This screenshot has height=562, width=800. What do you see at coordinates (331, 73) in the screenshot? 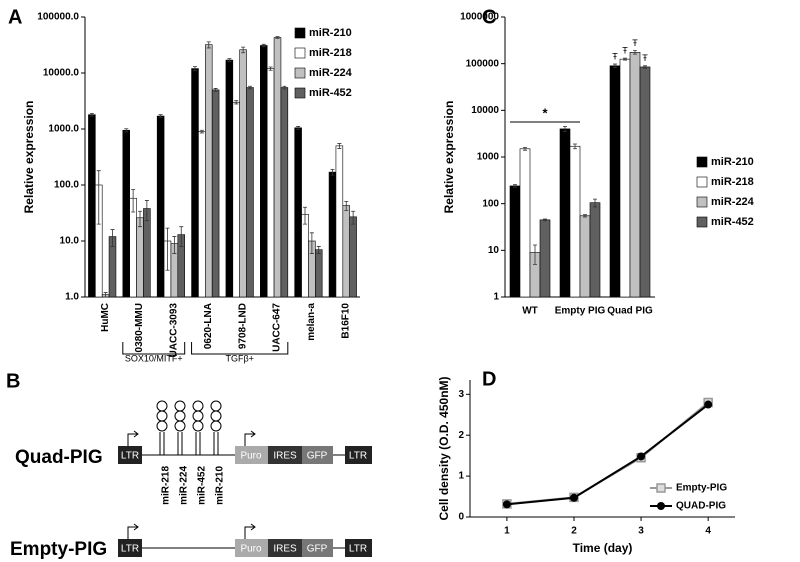
I see `legend-label: miR-224` at bounding box center [331, 73].